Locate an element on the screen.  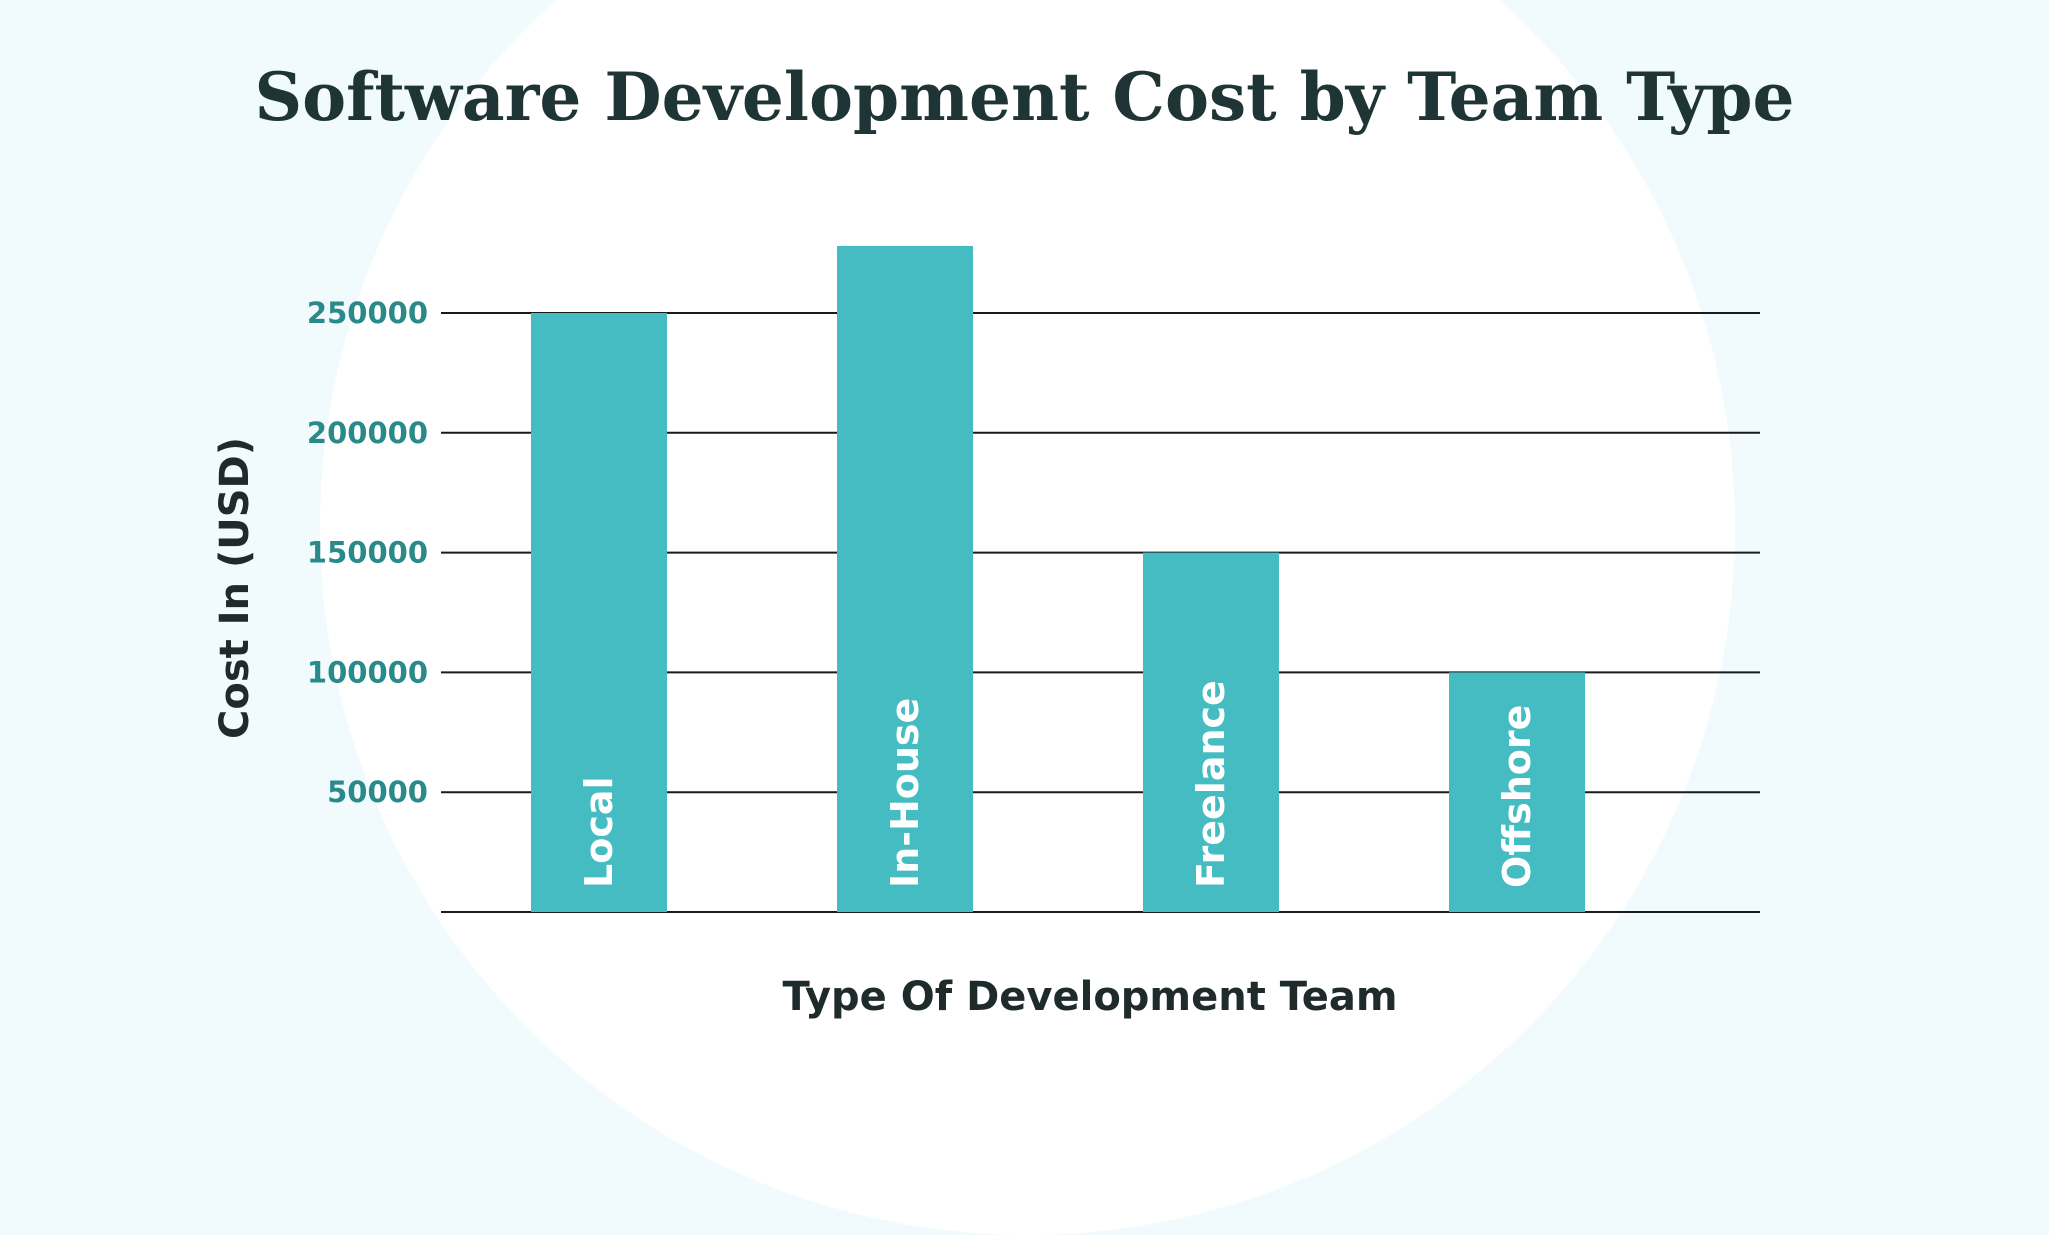
chart-title: Software Development Cost by Team Type is located at coordinates (1024, 97).